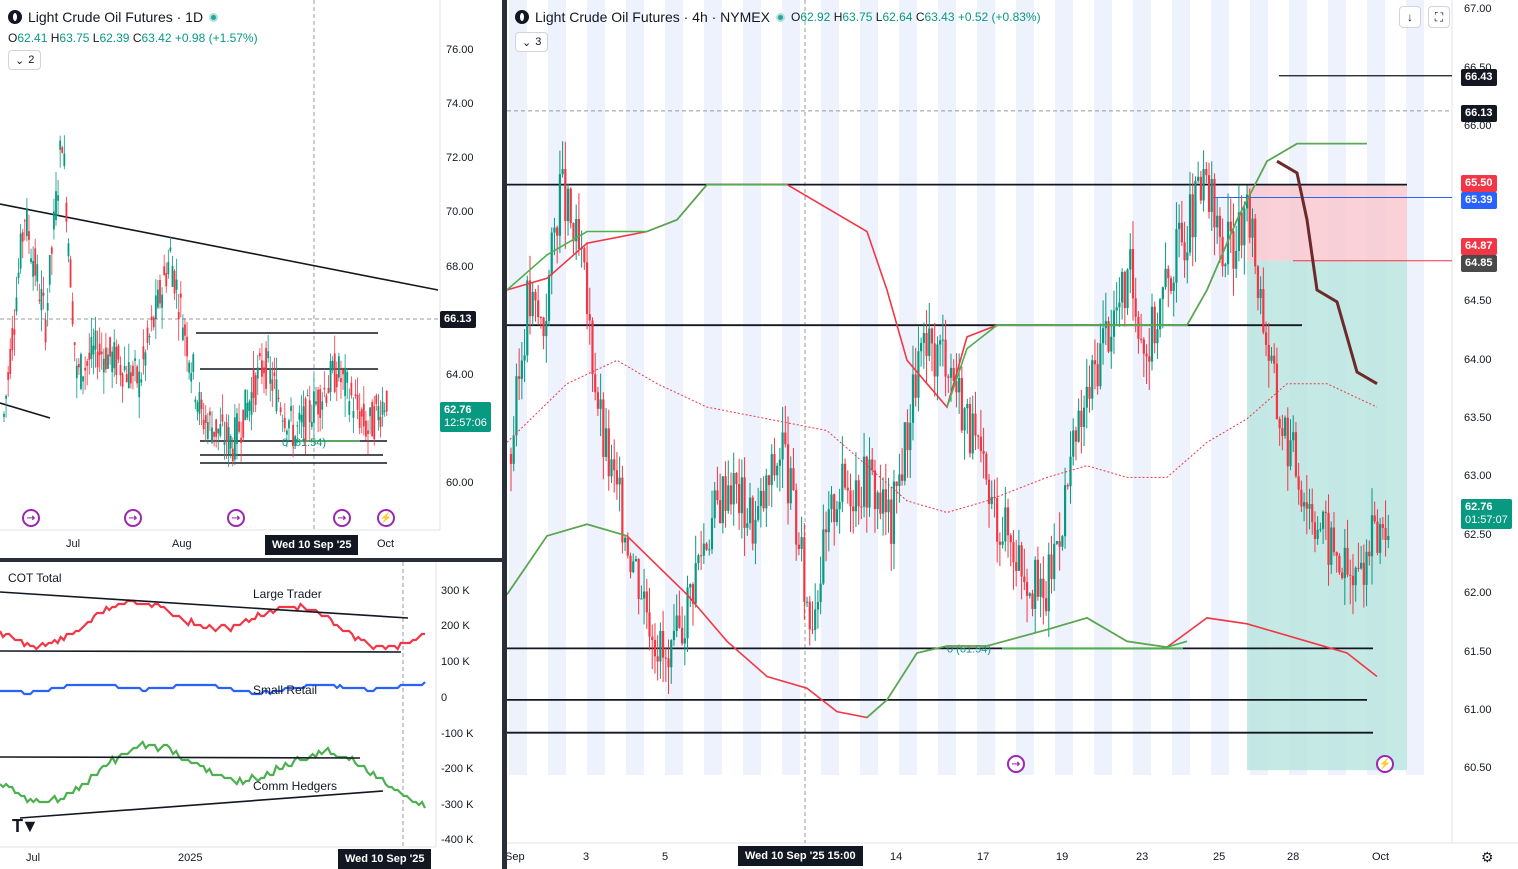 Image resolution: width=1518 pixels, height=869 pixels. What do you see at coordinates (532, 42) in the screenshot?
I see `right-indicator-collapse: ⌄ 3` at bounding box center [532, 42].